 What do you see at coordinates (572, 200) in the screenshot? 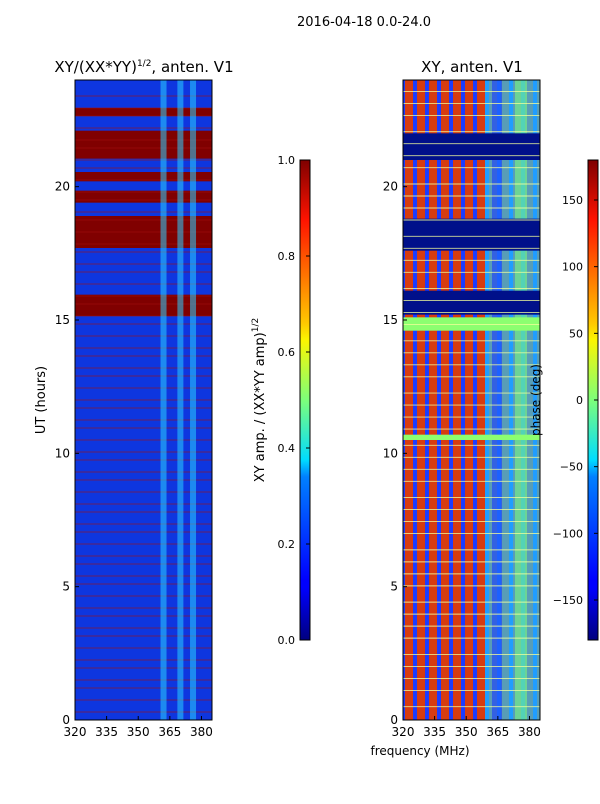
I see `colorbar-tick-label: 150` at bounding box center [572, 200].